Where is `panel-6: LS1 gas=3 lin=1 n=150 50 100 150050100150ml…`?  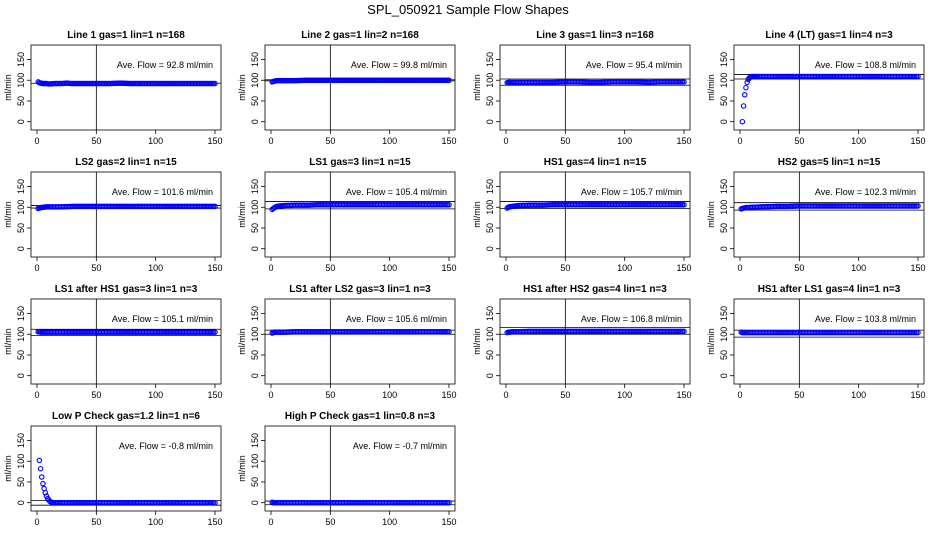
panel-6: LS1 gas=3 lin=1 n=150 50 100 150050100150ml… is located at coordinates (347, 215).